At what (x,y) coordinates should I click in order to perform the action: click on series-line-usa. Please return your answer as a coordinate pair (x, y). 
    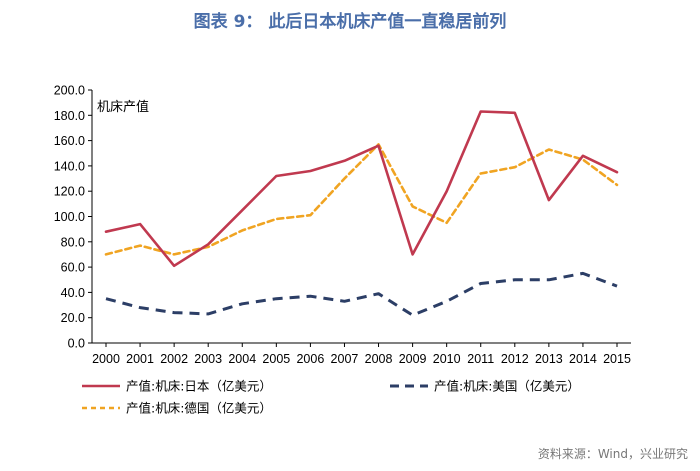
    Looking at the image, I should click on (361, 294).